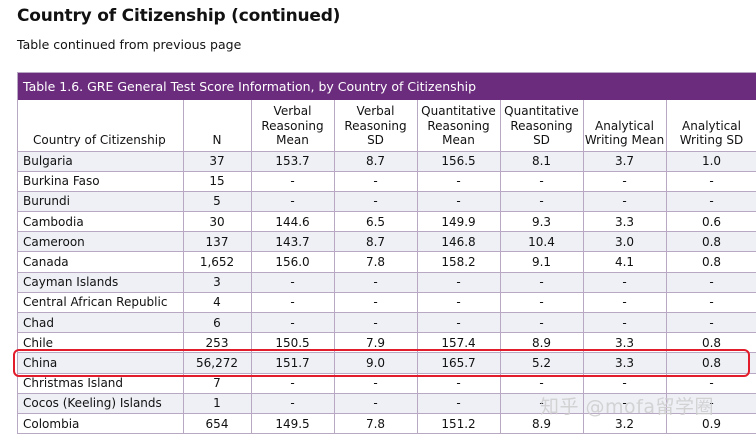 This screenshot has height=438, width=756. What do you see at coordinates (376, 126) in the screenshot?
I see `column-header: Verbal Reasoning SD` at bounding box center [376, 126].